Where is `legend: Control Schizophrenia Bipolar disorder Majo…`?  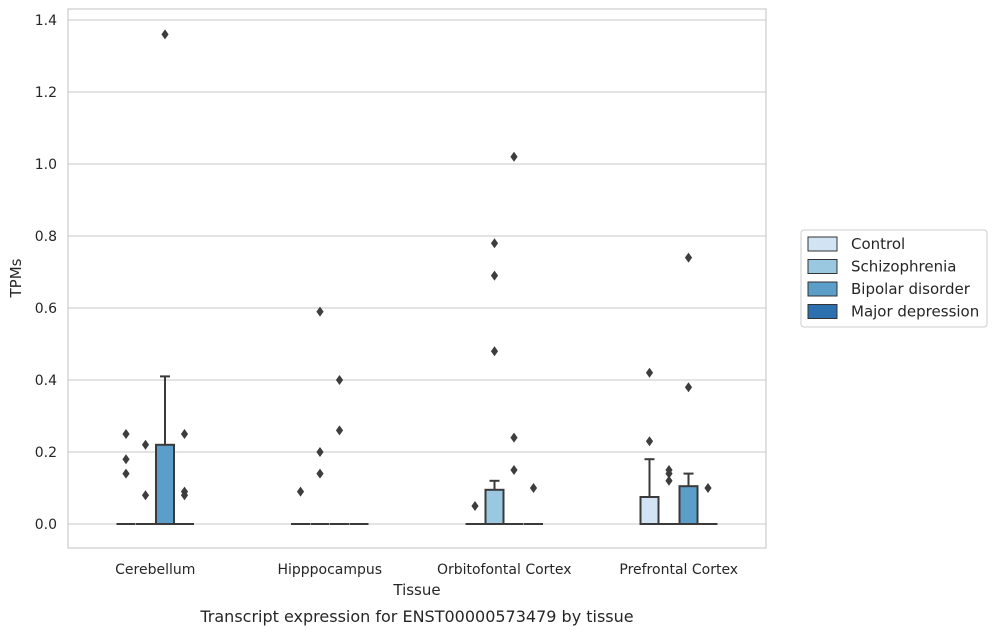 legend: Control Schizophrenia Bipolar disorder Majo… is located at coordinates (894, 278).